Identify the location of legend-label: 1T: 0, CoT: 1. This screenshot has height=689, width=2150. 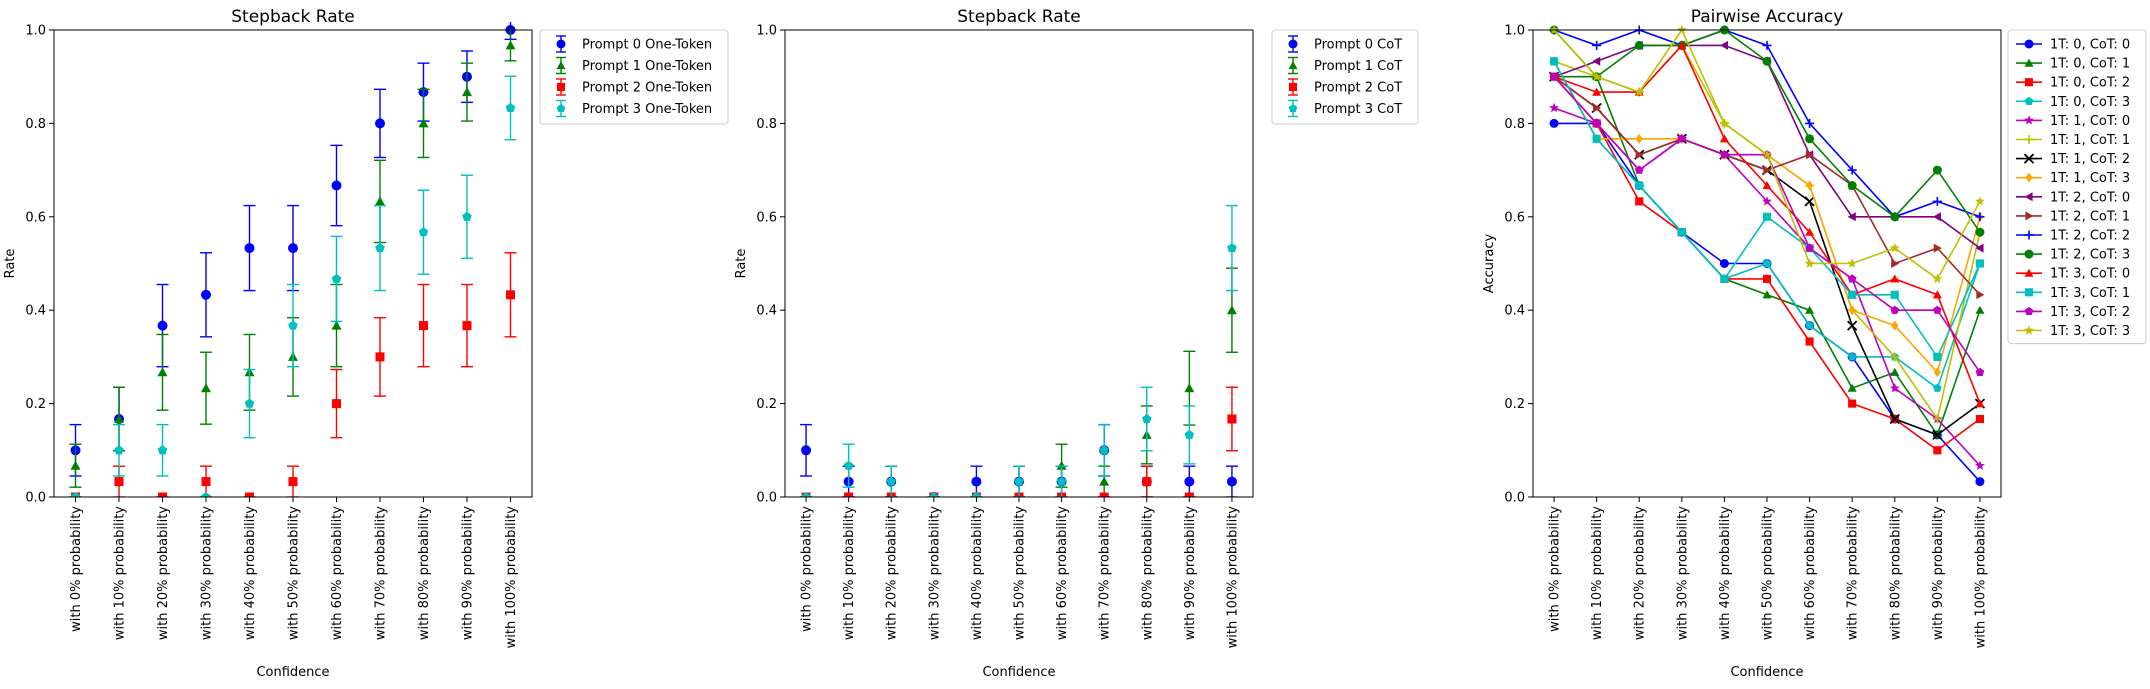
(2090, 64).